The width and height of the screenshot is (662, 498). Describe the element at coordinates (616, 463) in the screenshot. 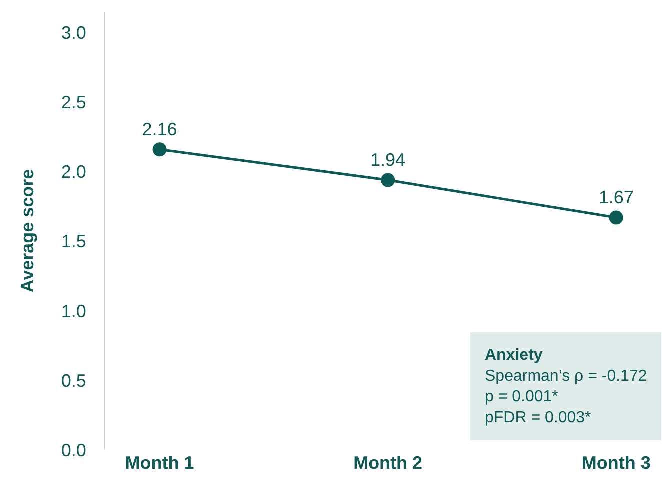

I see `x-tick-label: Month 3` at that location.